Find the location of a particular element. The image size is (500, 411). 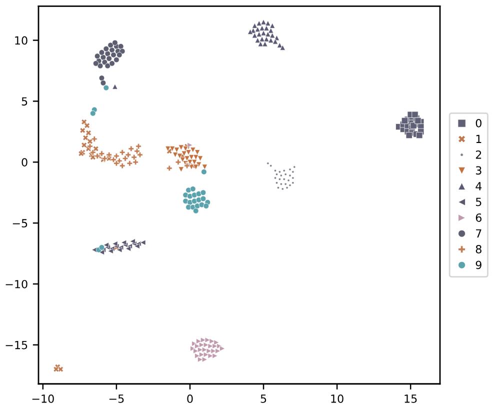

y-tick-label: 10 is located at coordinates (21, 40).